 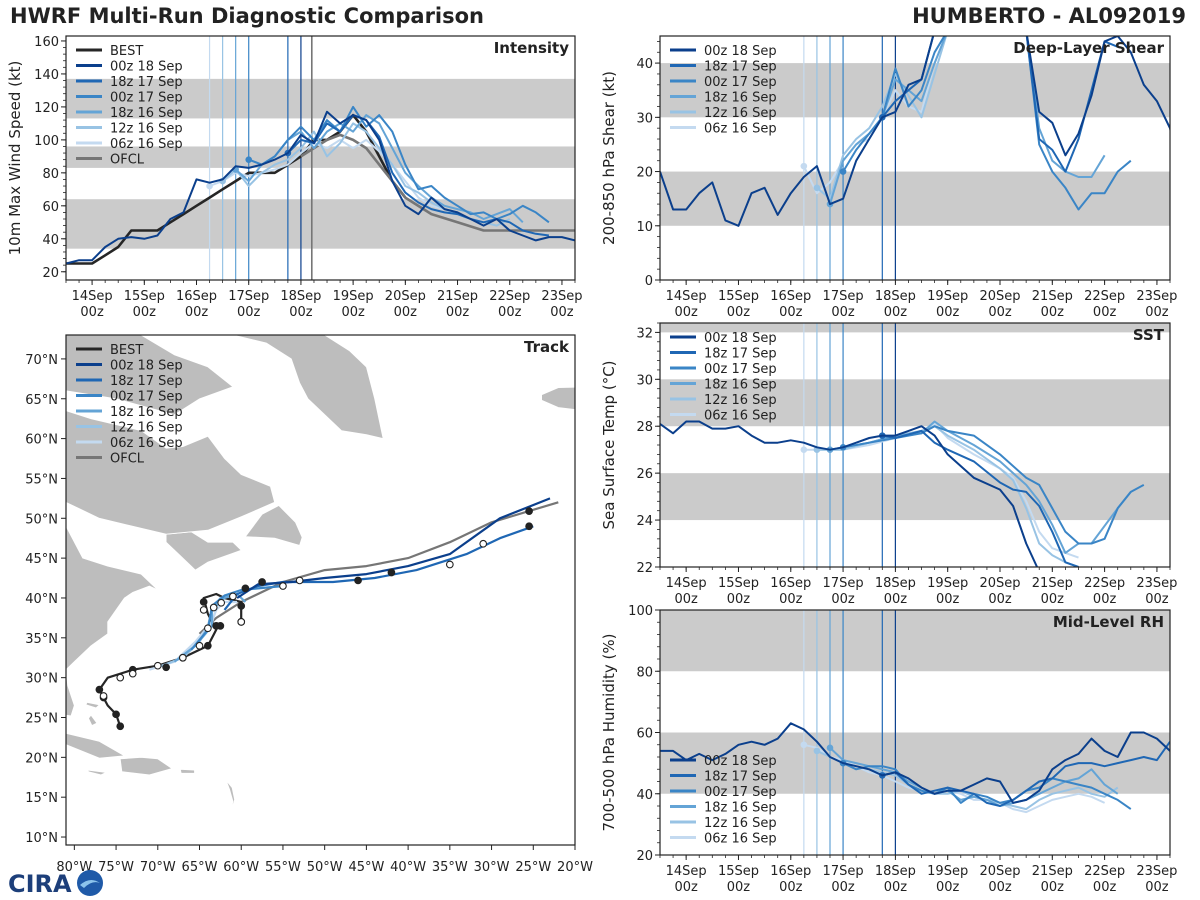 I want to click on rh-y-tick-label: 80, so click(x=644, y=672).